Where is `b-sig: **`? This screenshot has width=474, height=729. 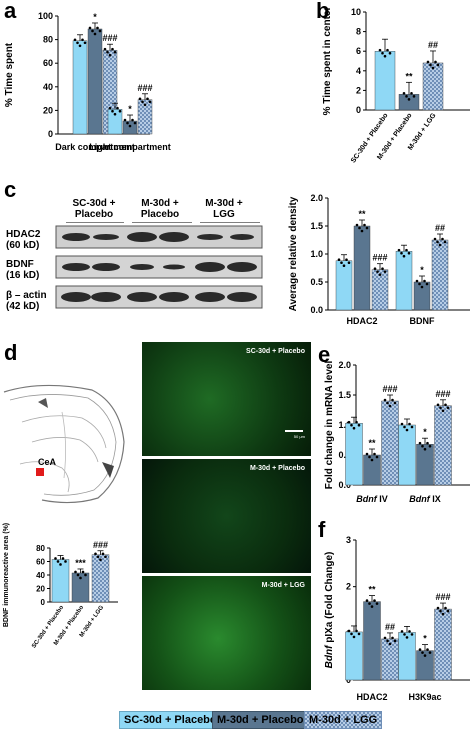 b-sig: ** is located at coordinates (409, 76).